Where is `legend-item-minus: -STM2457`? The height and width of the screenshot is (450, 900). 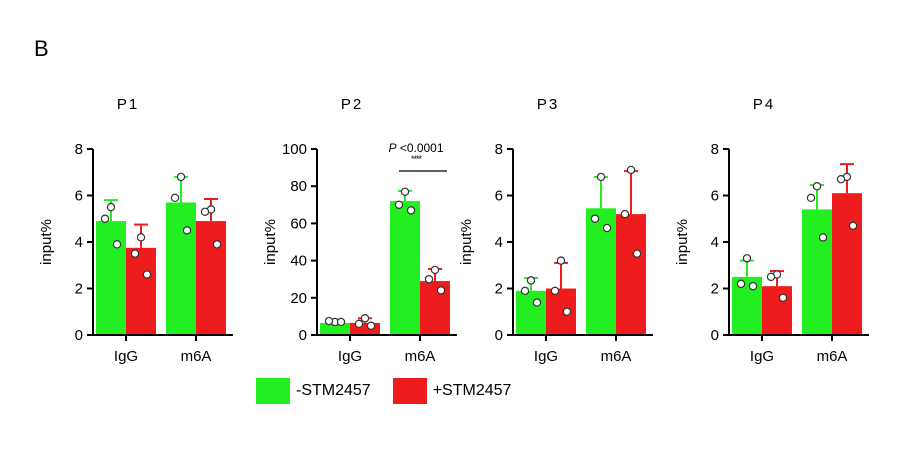
legend-item-minus: -STM2457 is located at coordinates (313, 391).